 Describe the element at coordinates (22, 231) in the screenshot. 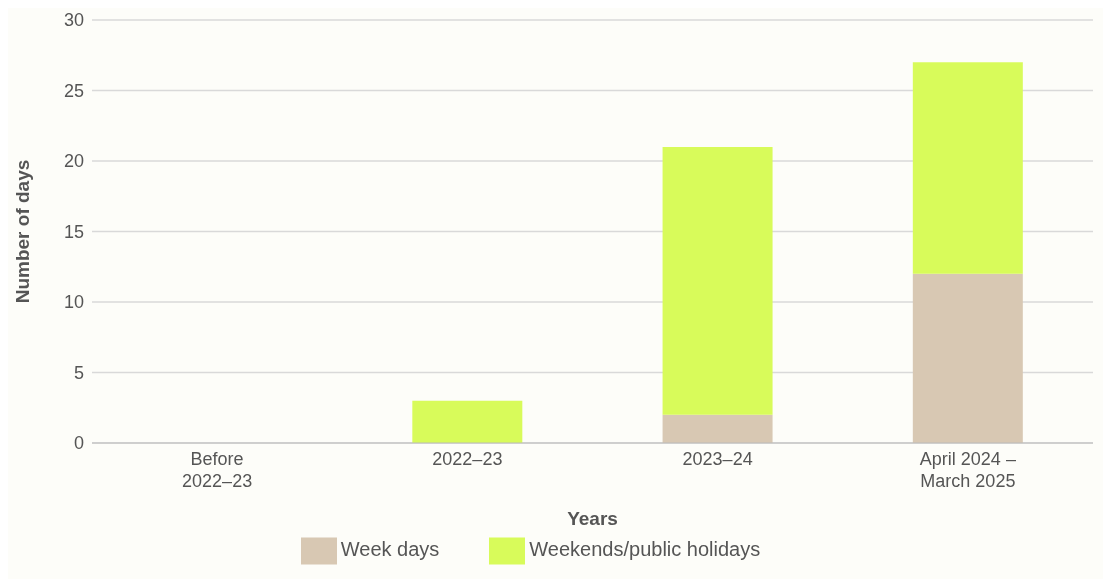

I see `y-axis-title: Number of days` at that location.